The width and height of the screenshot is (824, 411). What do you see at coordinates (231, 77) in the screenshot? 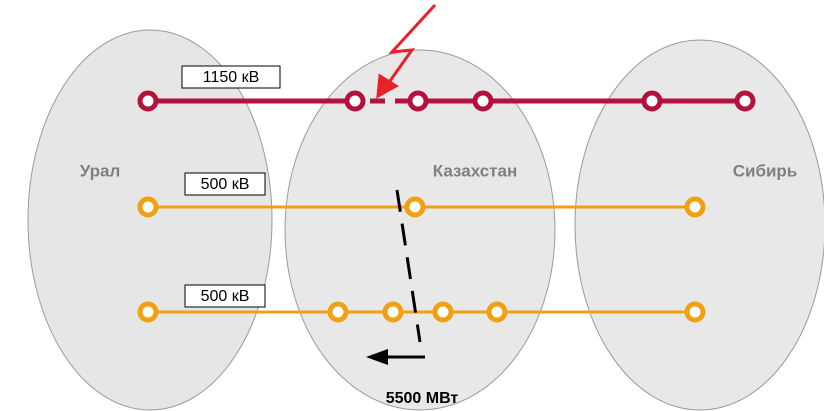
I see `voltage-label: 1150 кВ` at bounding box center [231, 77].